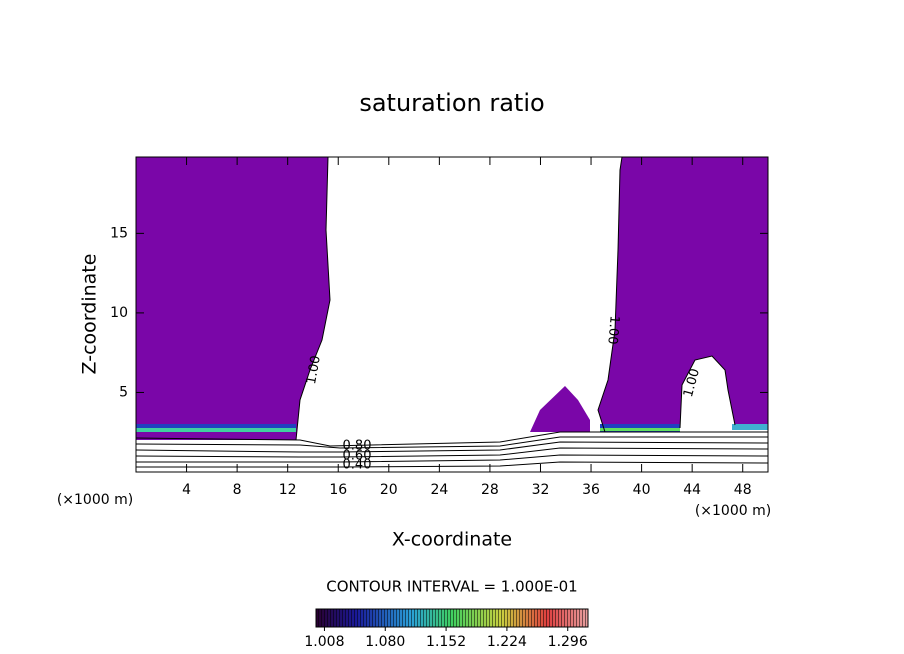 This screenshot has height=654, width=904. What do you see at coordinates (507, 642) in the screenshot?
I see `colorbar-tick-label: 1.224` at bounding box center [507, 642].